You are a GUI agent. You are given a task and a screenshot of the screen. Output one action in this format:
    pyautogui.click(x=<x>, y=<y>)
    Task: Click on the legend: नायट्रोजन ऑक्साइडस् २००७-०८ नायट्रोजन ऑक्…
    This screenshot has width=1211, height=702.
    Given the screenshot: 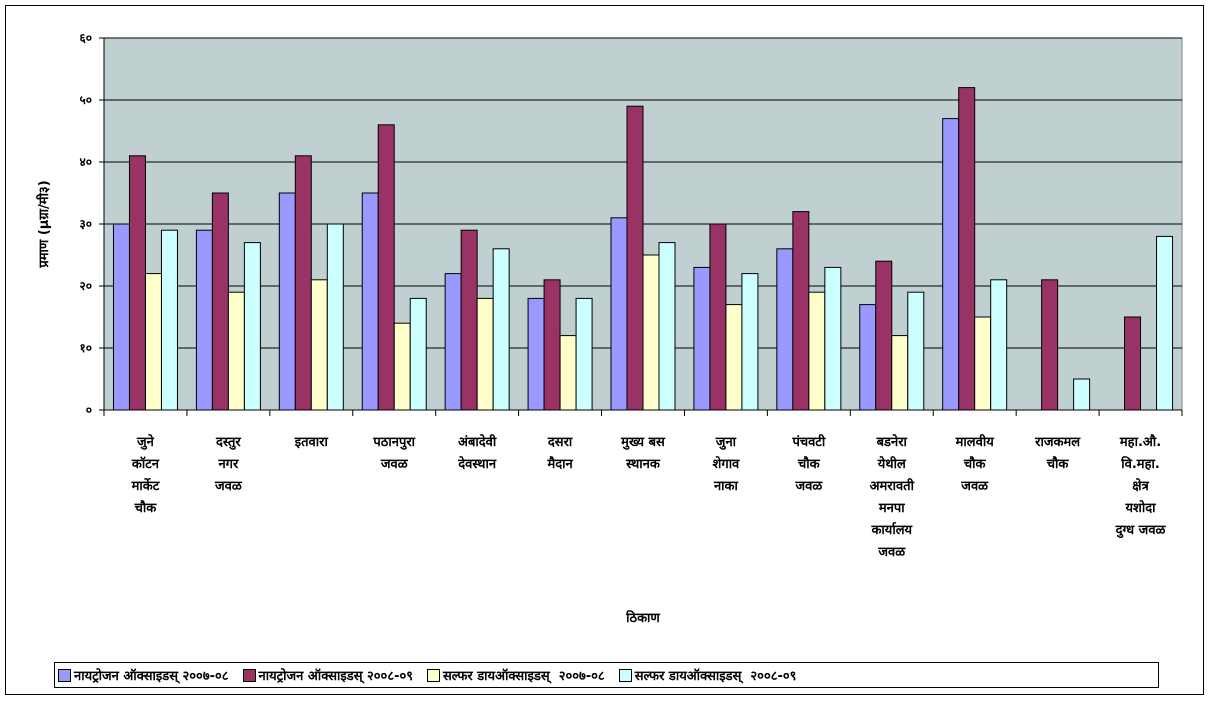 What is the action you would take?
    pyautogui.click(x=606, y=675)
    